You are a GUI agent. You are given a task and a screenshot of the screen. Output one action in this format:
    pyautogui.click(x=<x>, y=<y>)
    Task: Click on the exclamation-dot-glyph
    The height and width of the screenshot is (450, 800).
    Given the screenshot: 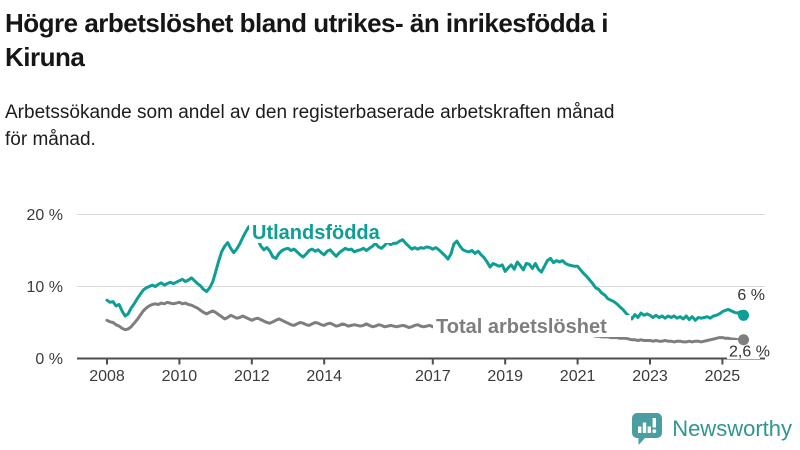 What is the action you would take?
    pyautogui.click(x=654, y=431)
    